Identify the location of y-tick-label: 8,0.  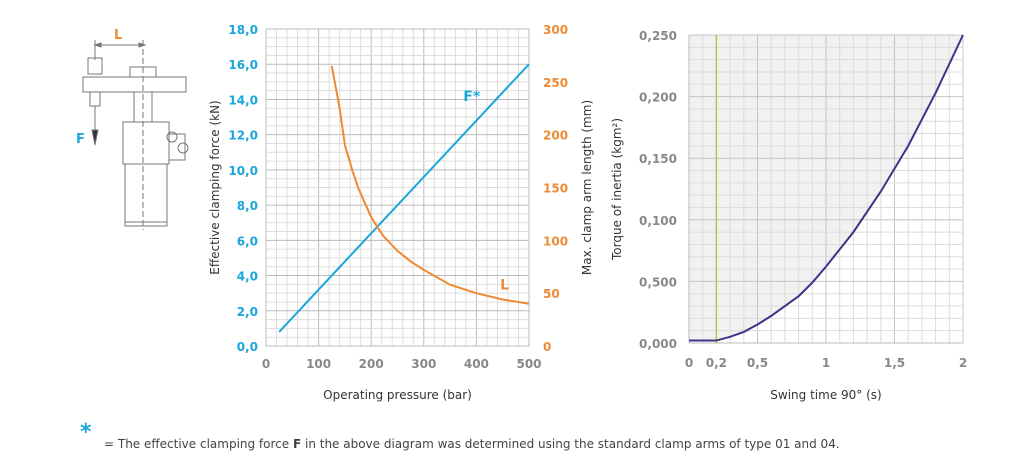
(247, 206).